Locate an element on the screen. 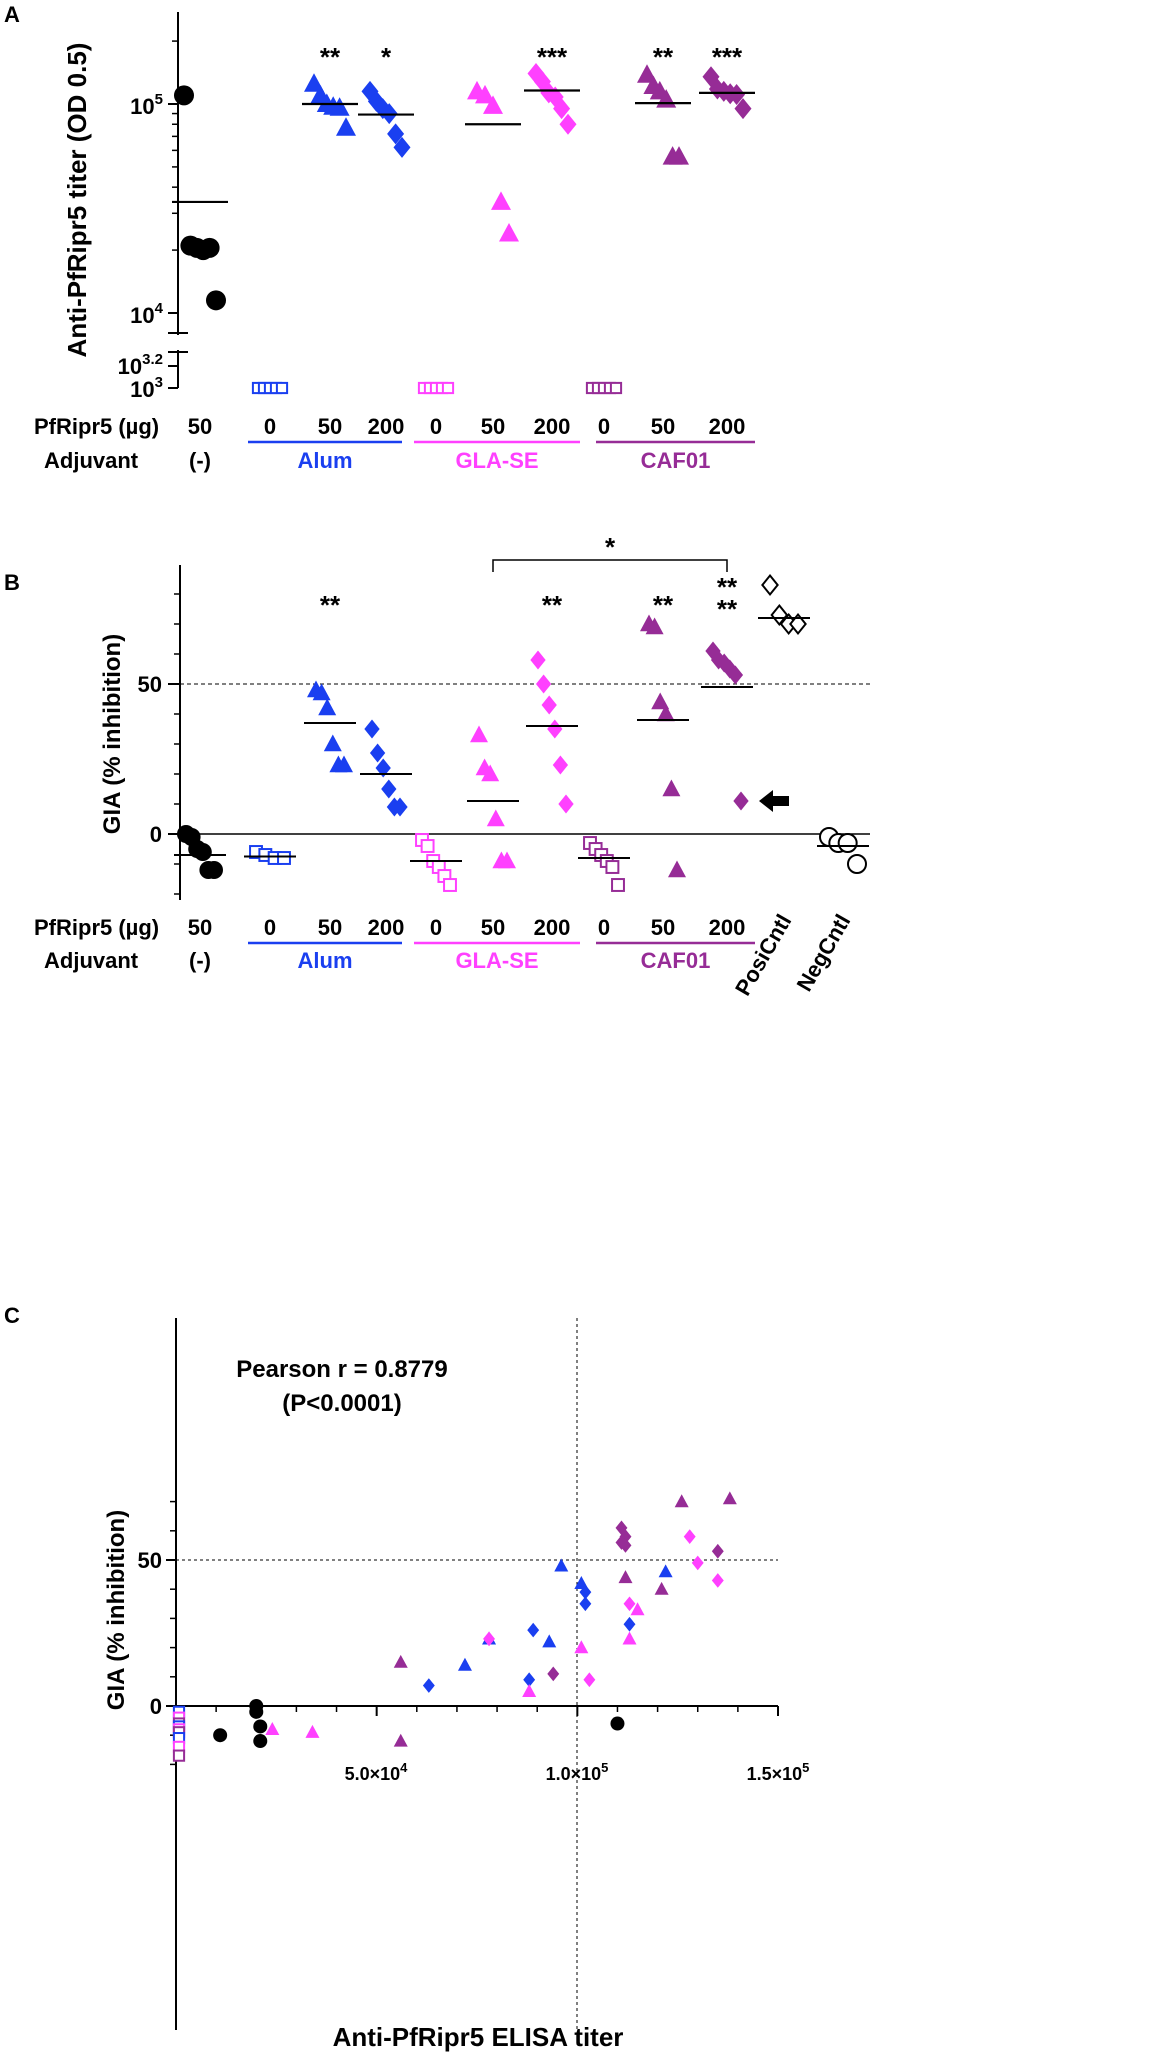  panel-a-adjuvant-group-label: Alum is located at coordinates (325, 460).